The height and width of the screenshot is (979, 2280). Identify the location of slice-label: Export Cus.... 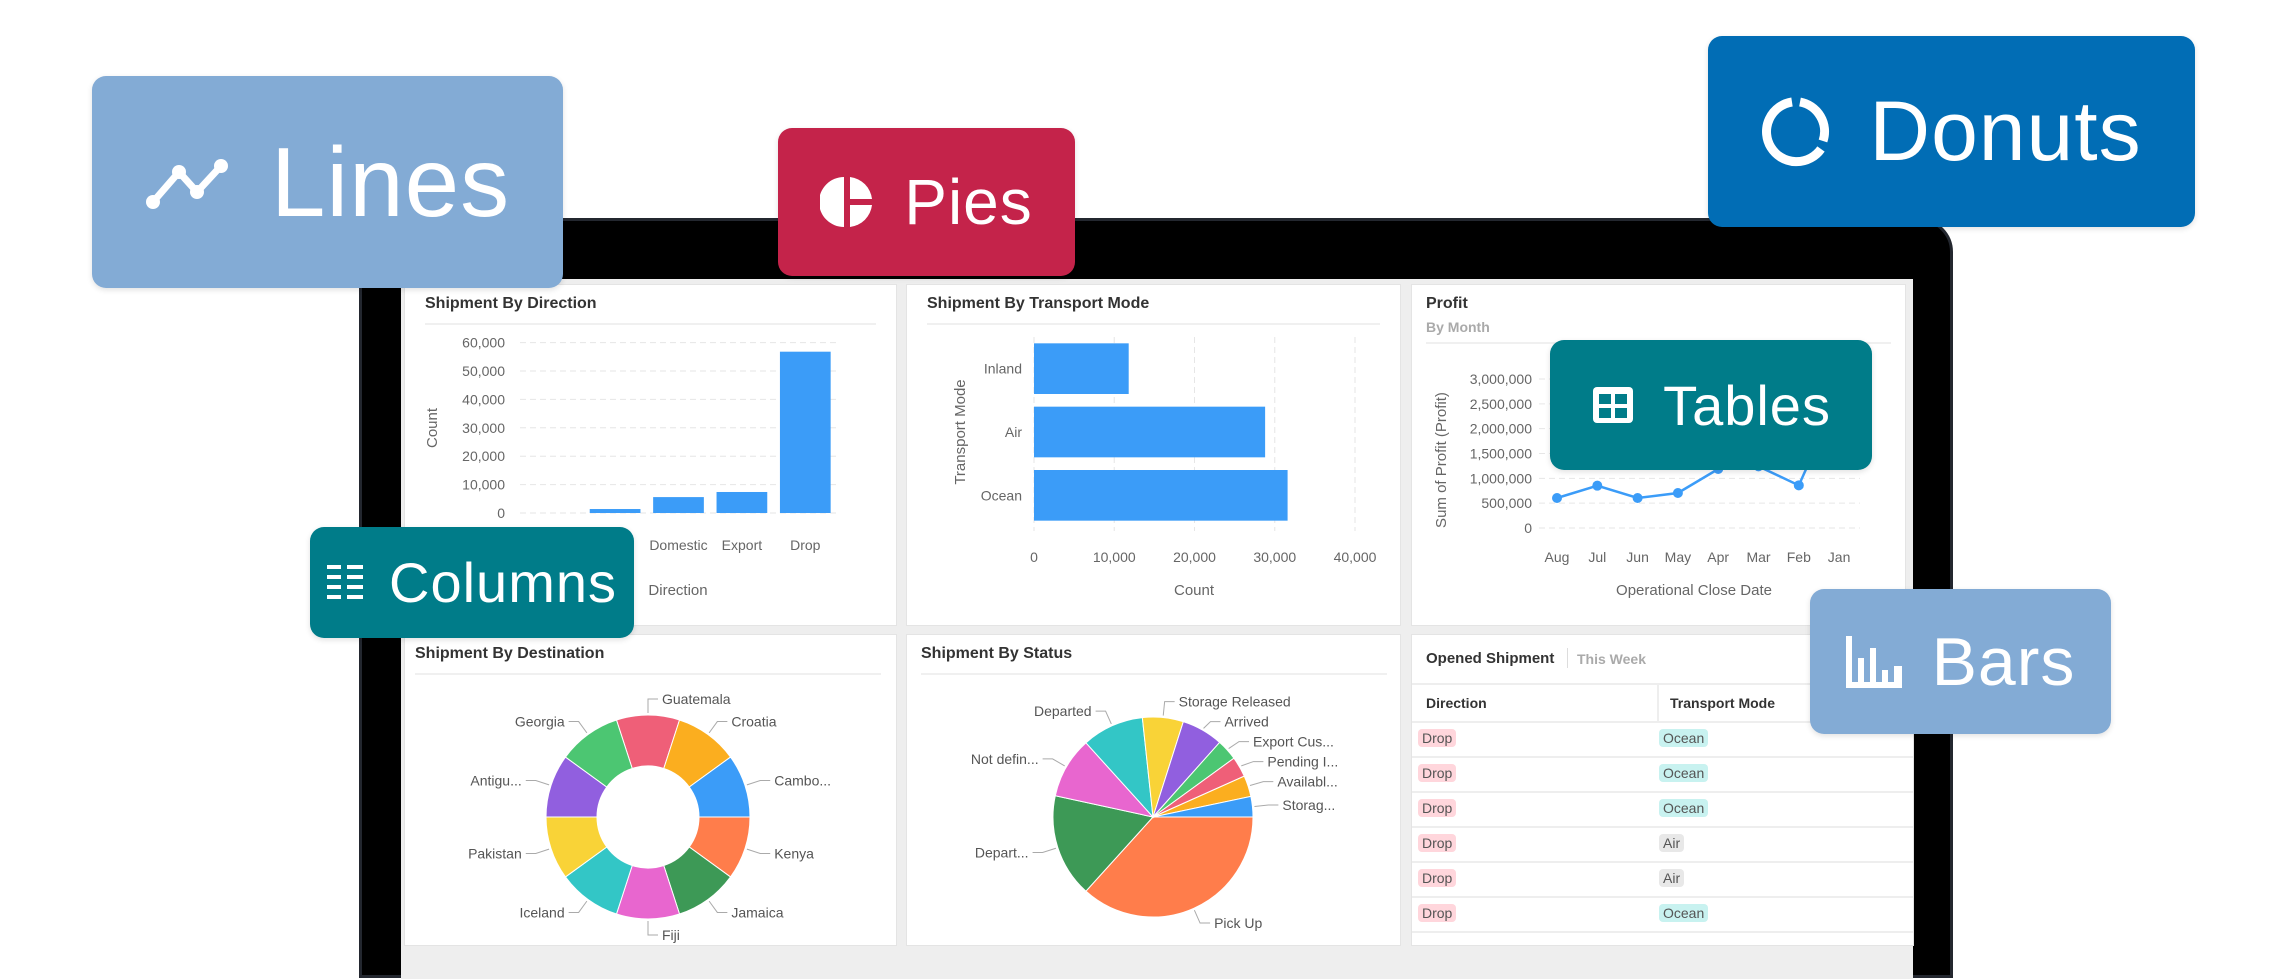
(1293, 742).